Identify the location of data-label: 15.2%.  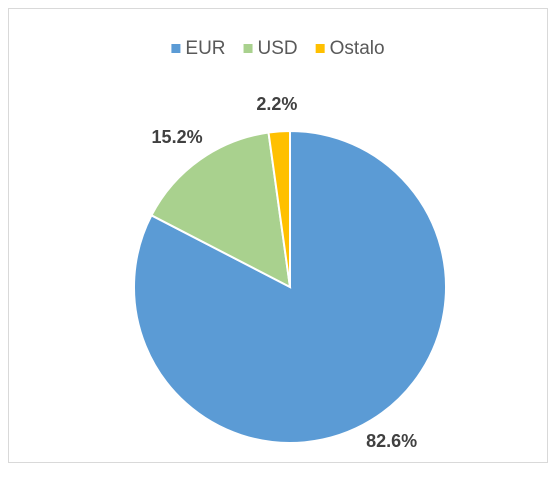
(177, 137).